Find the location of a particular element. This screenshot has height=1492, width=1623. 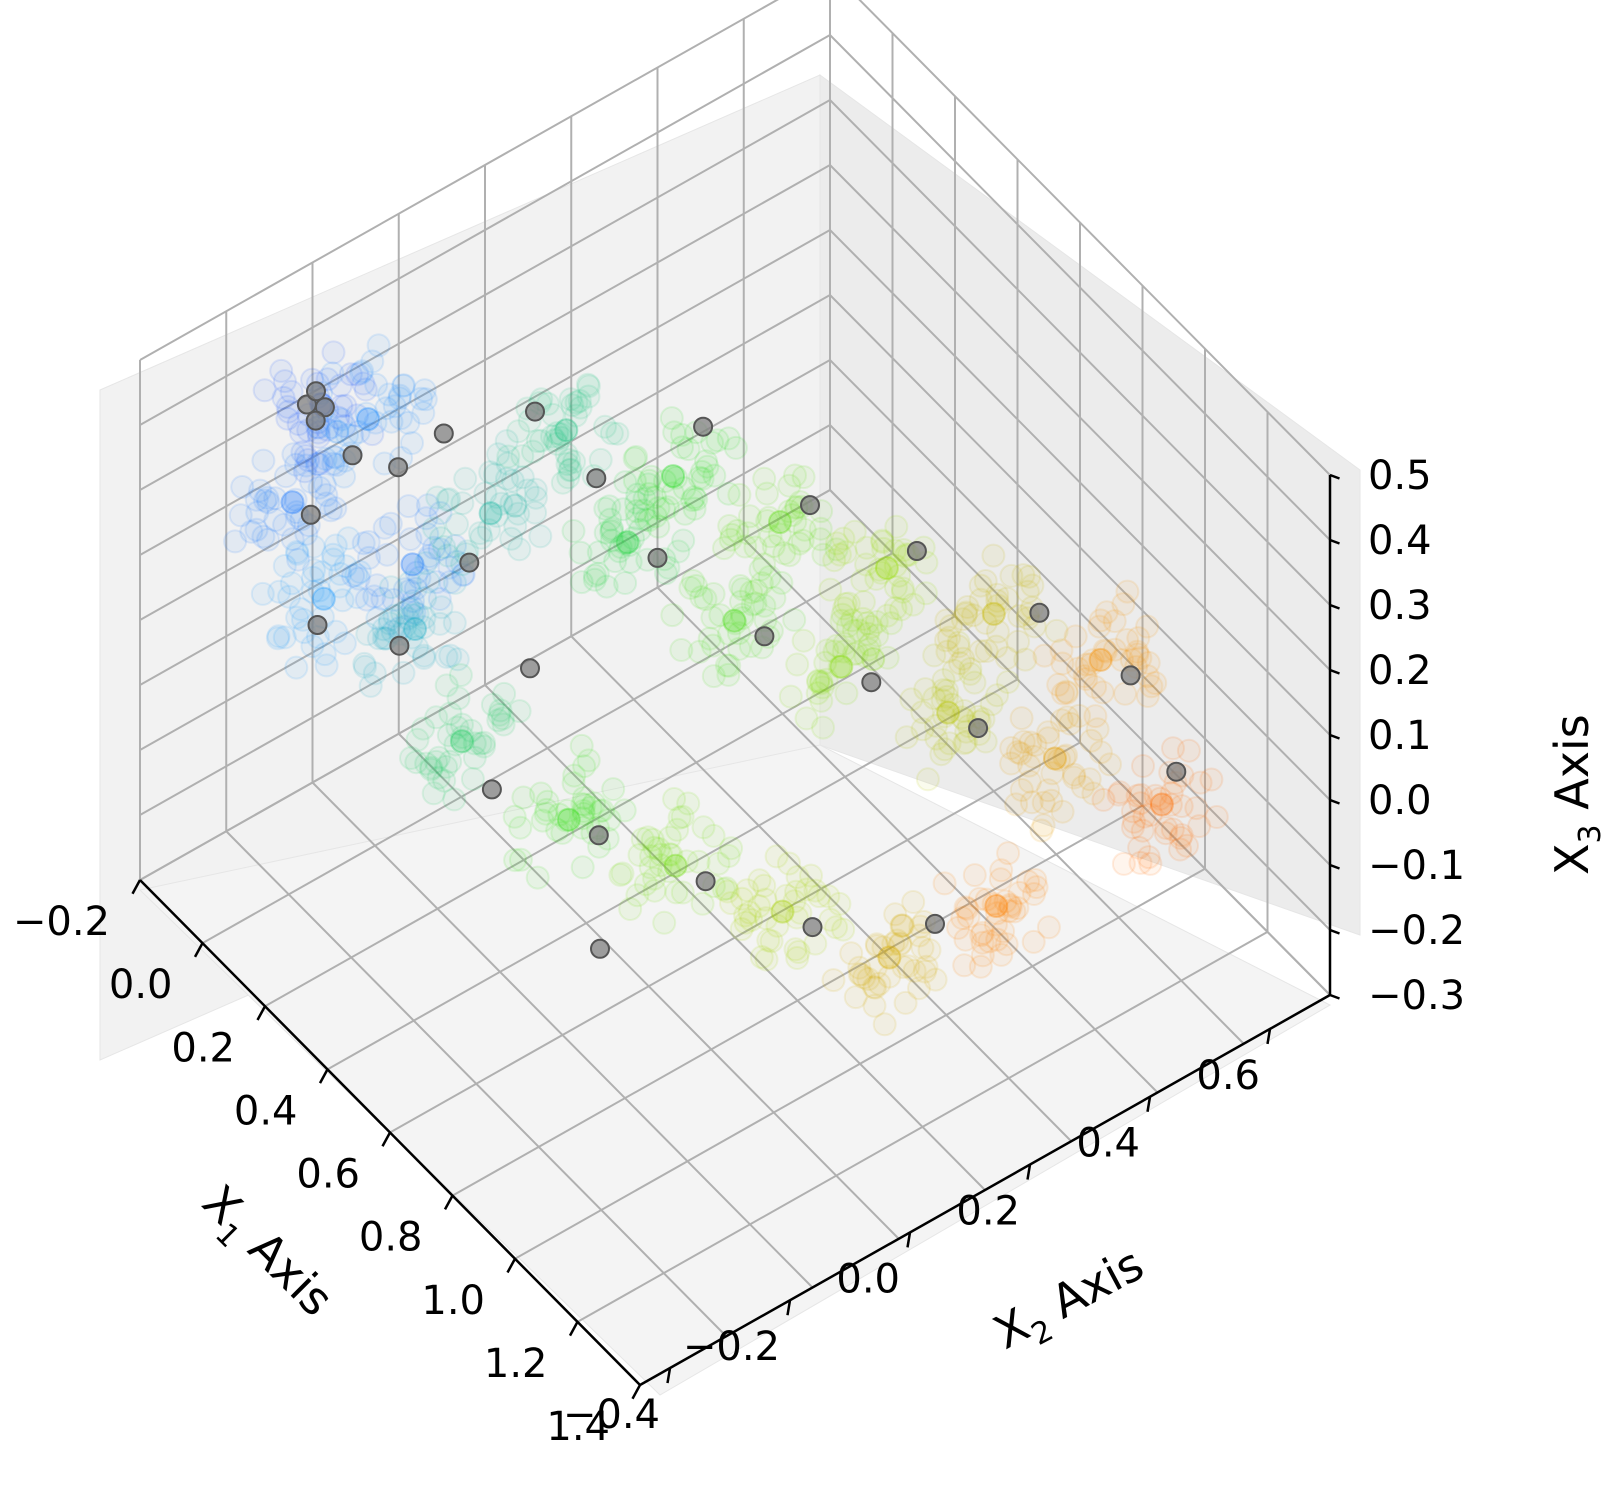

x2-tick is located at coordinates (1029, 1172).